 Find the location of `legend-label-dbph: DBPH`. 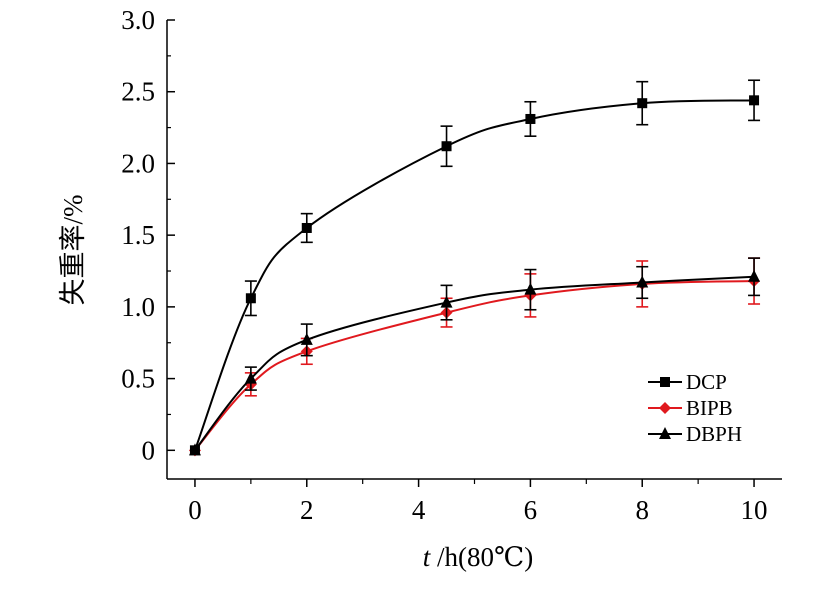

legend-label-dbph: DBPH is located at coordinates (714, 434).